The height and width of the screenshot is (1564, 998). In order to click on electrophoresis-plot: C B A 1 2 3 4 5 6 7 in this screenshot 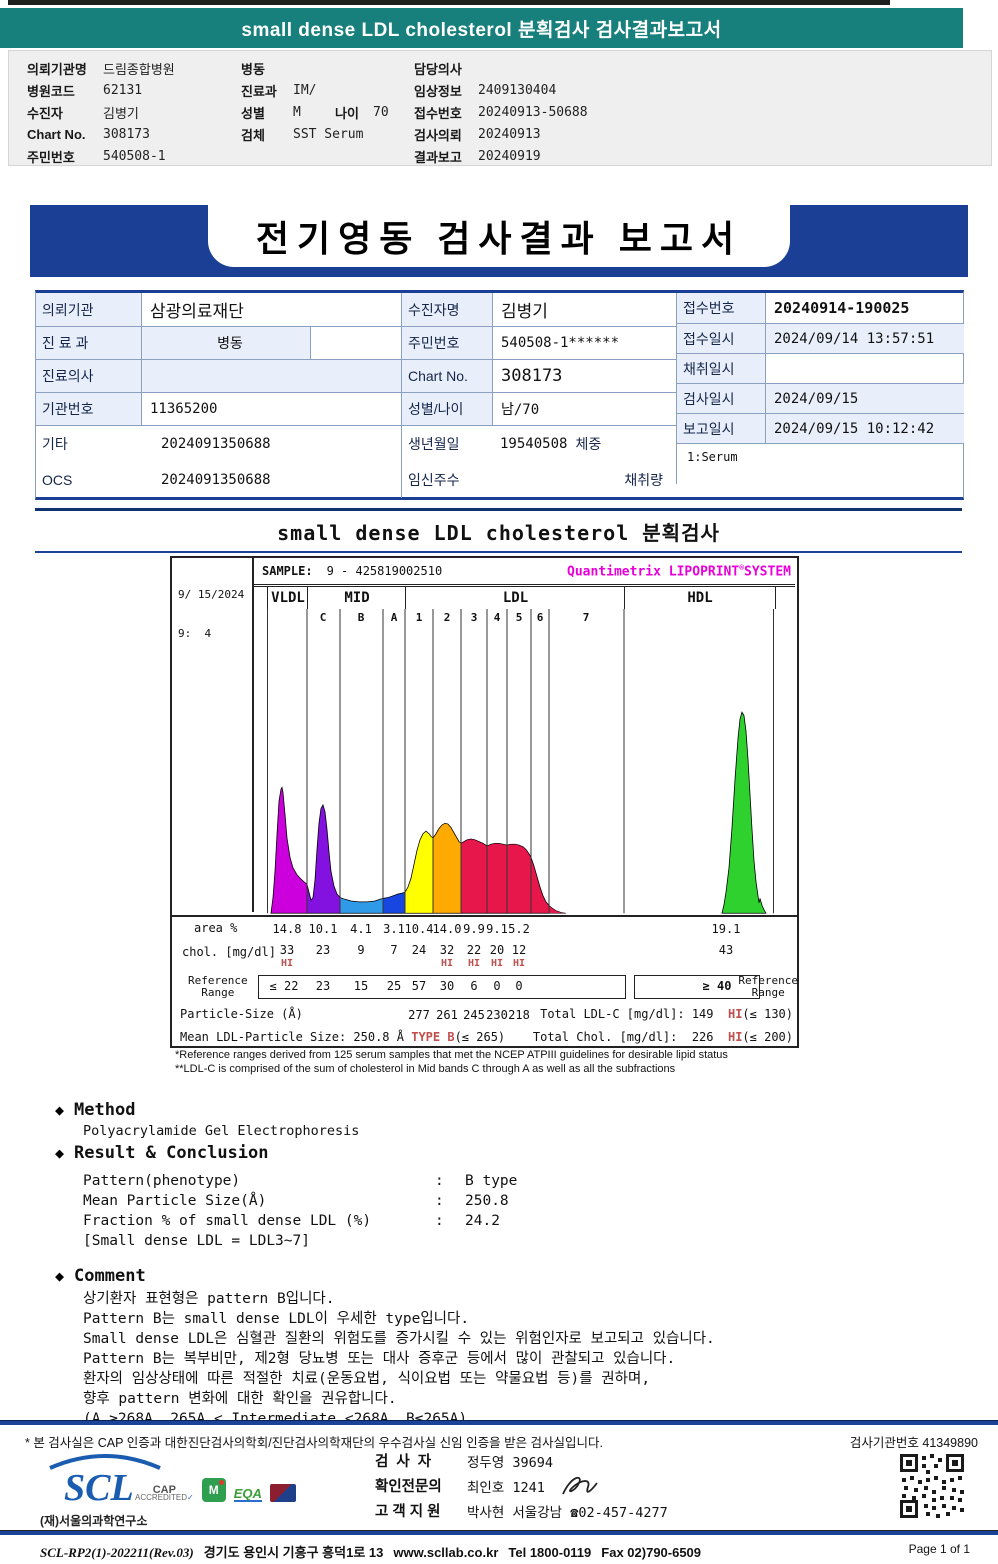, I will do `click(520, 762)`.